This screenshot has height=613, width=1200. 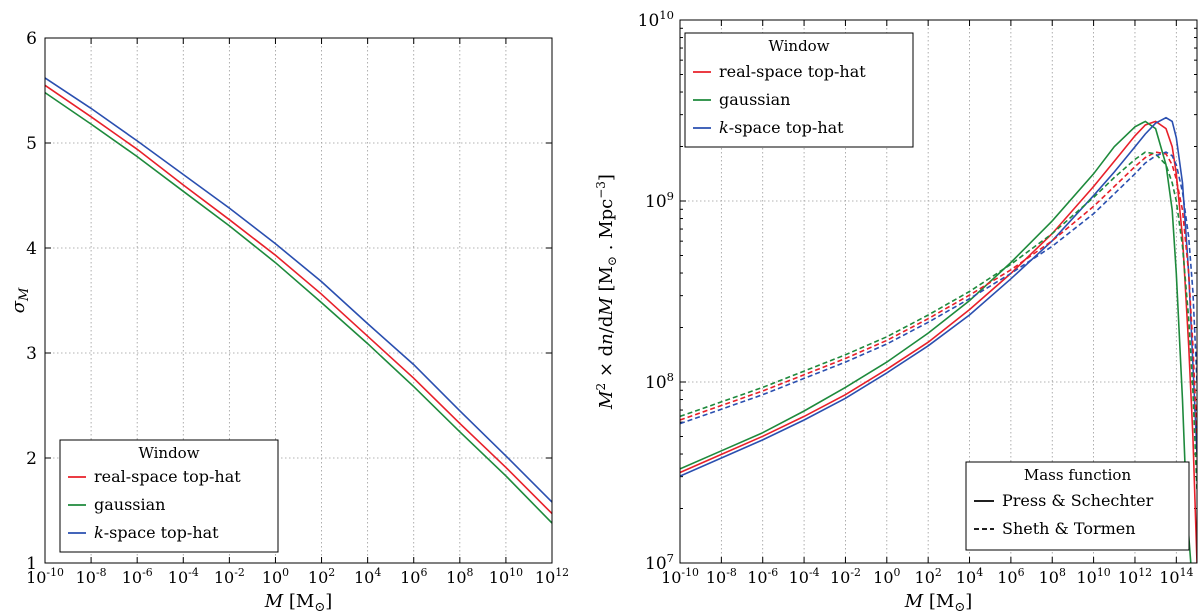 I want to click on legend-label: Press & Schechter, so click(x=1078, y=500).